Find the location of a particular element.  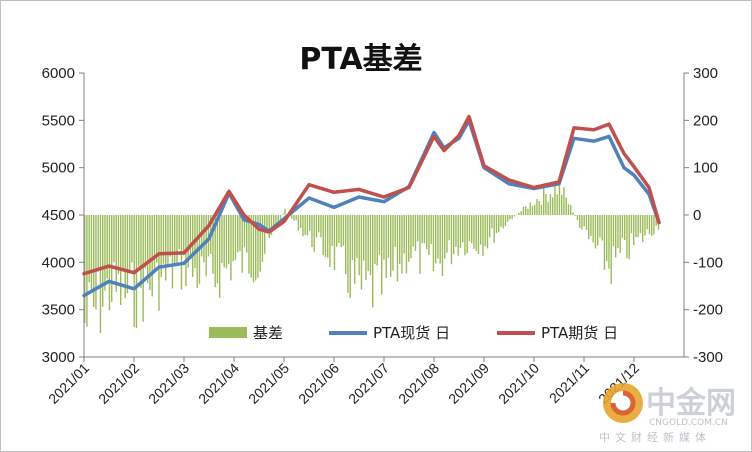

left-tick-label: 3000 is located at coordinates (58, 357).